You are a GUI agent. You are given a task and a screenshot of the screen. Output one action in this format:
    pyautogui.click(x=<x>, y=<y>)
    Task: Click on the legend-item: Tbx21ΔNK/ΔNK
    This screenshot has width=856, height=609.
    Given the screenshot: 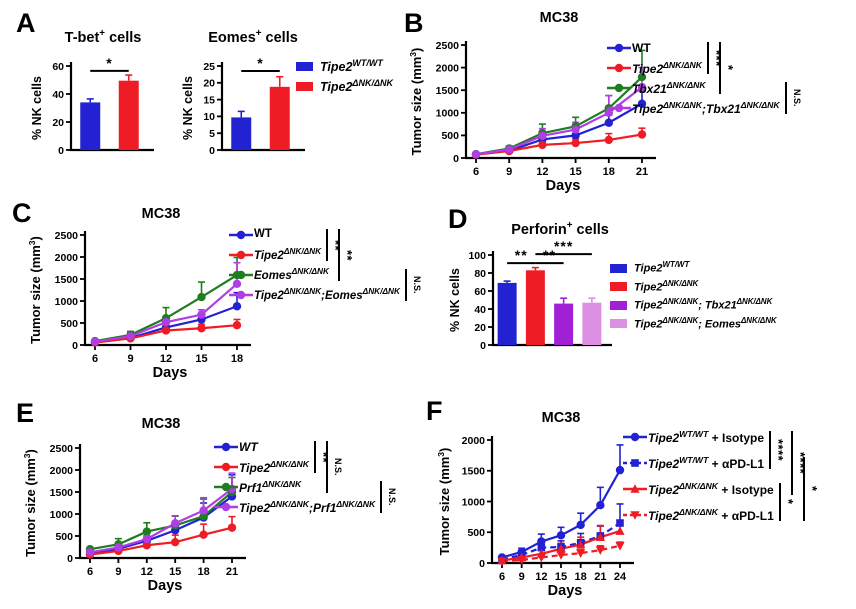 What is the action you would take?
    pyautogui.click(x=693, y=88)
    